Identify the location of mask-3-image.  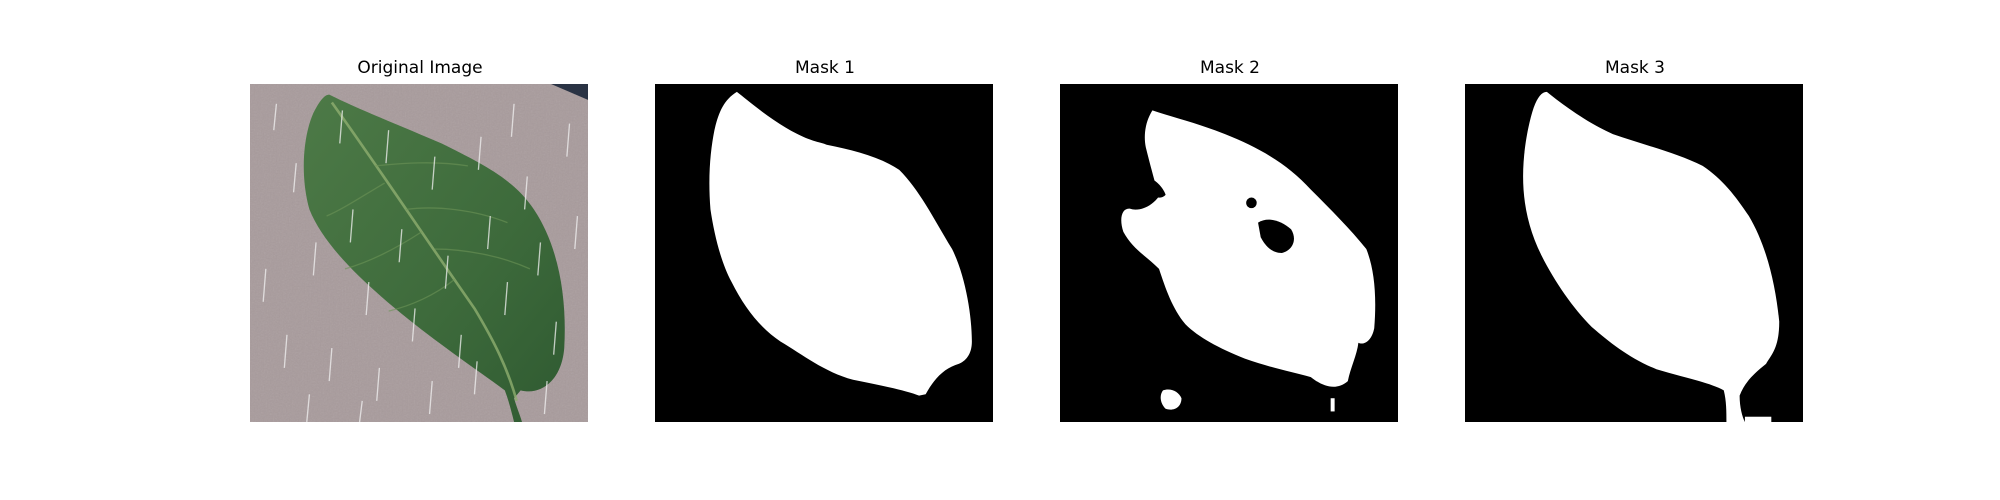
(1634, 253).